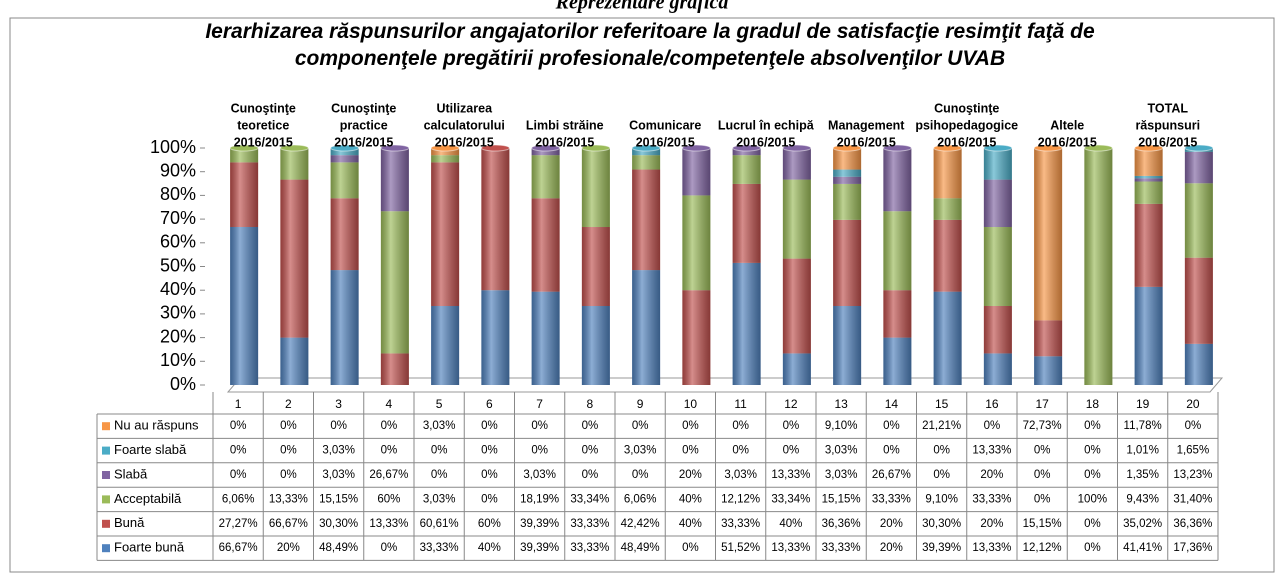 This screenshot has height=577, width=1284. What do you see at coordinates (590, 404) in the screenshot?
I see `x-tick-label: 8` at bounding box center [590, 404].